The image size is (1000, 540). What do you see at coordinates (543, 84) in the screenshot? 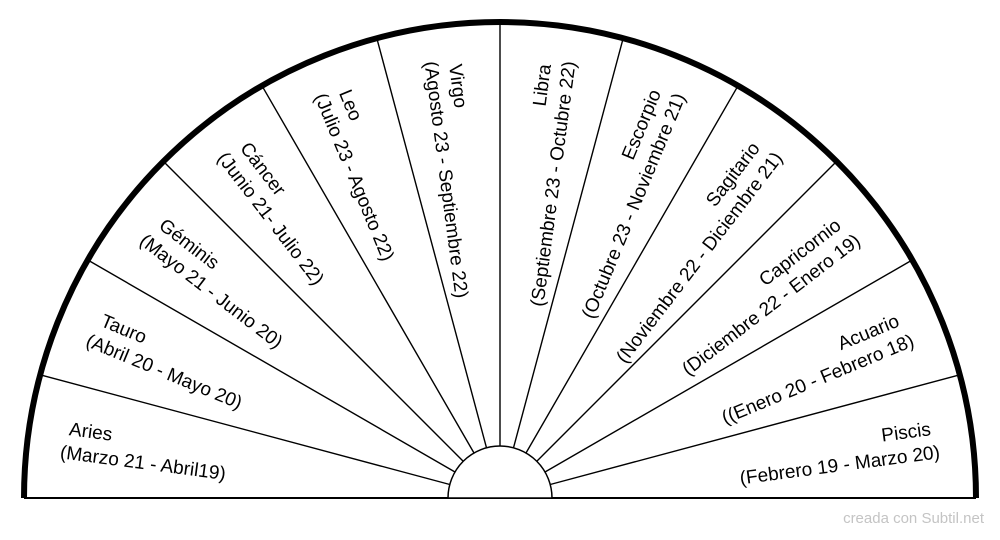
I see `sign-name: Libra` at bounding box center [543, 84].